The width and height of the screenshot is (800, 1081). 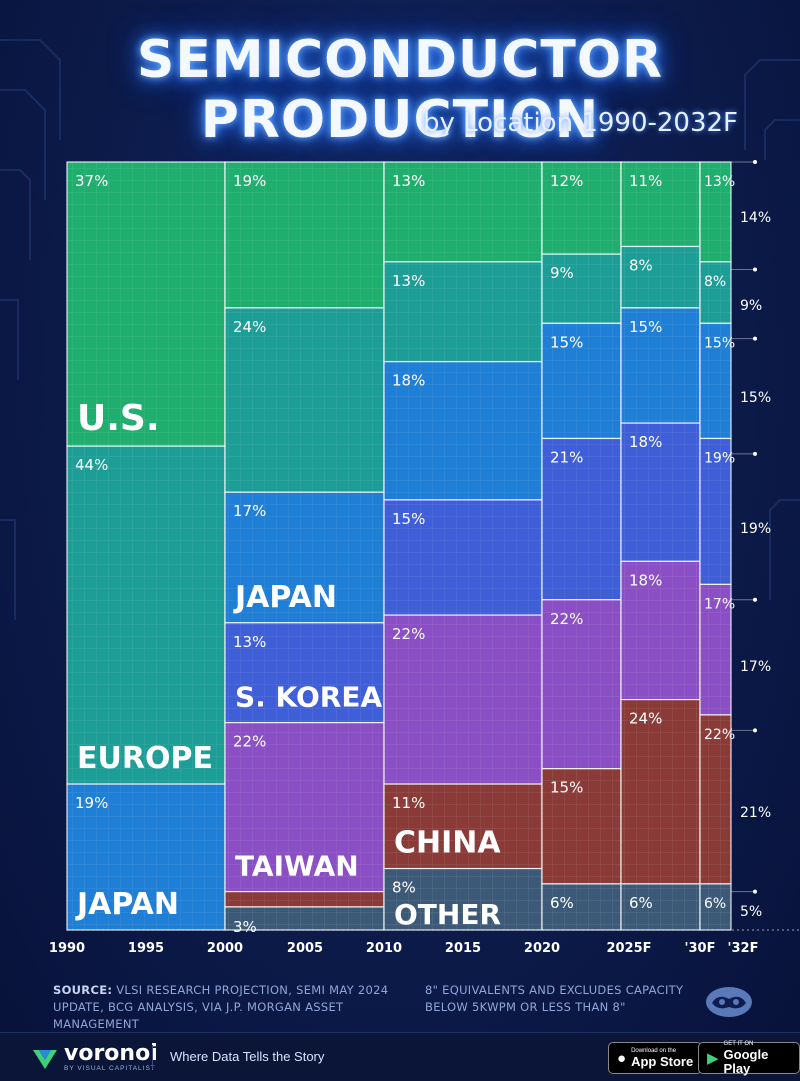 I want to click on value-label: 5%, so click(x=751, y=912).